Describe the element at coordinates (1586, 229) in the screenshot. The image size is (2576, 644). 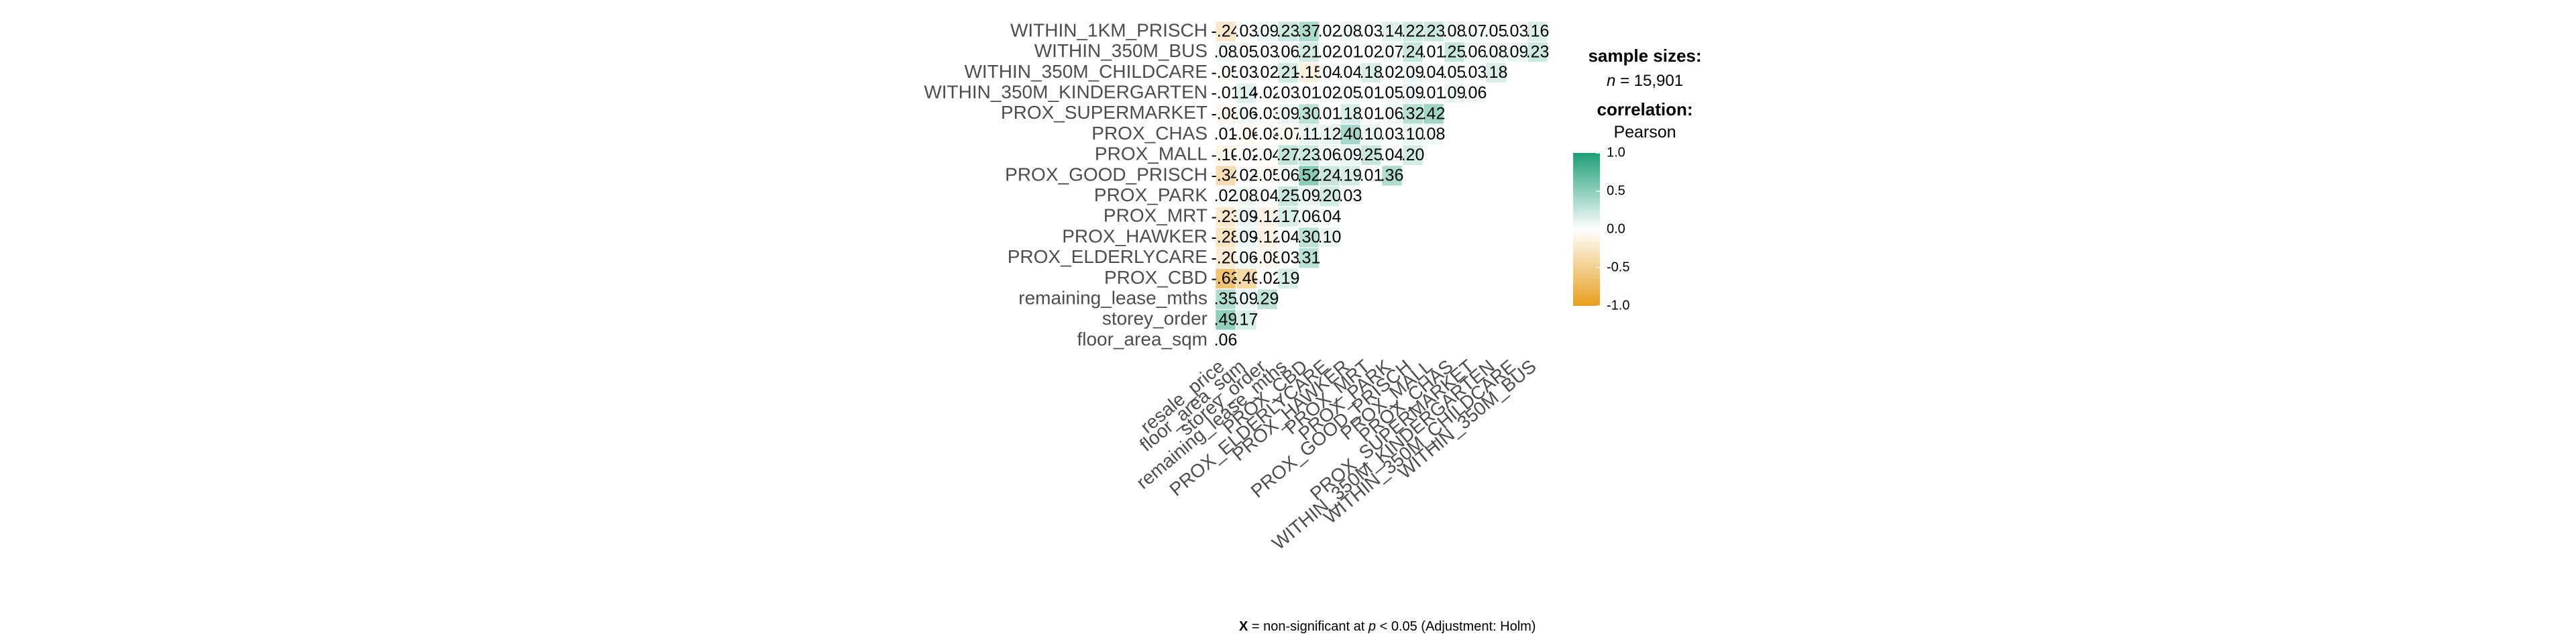
I see `legend-colorbar` at that location.